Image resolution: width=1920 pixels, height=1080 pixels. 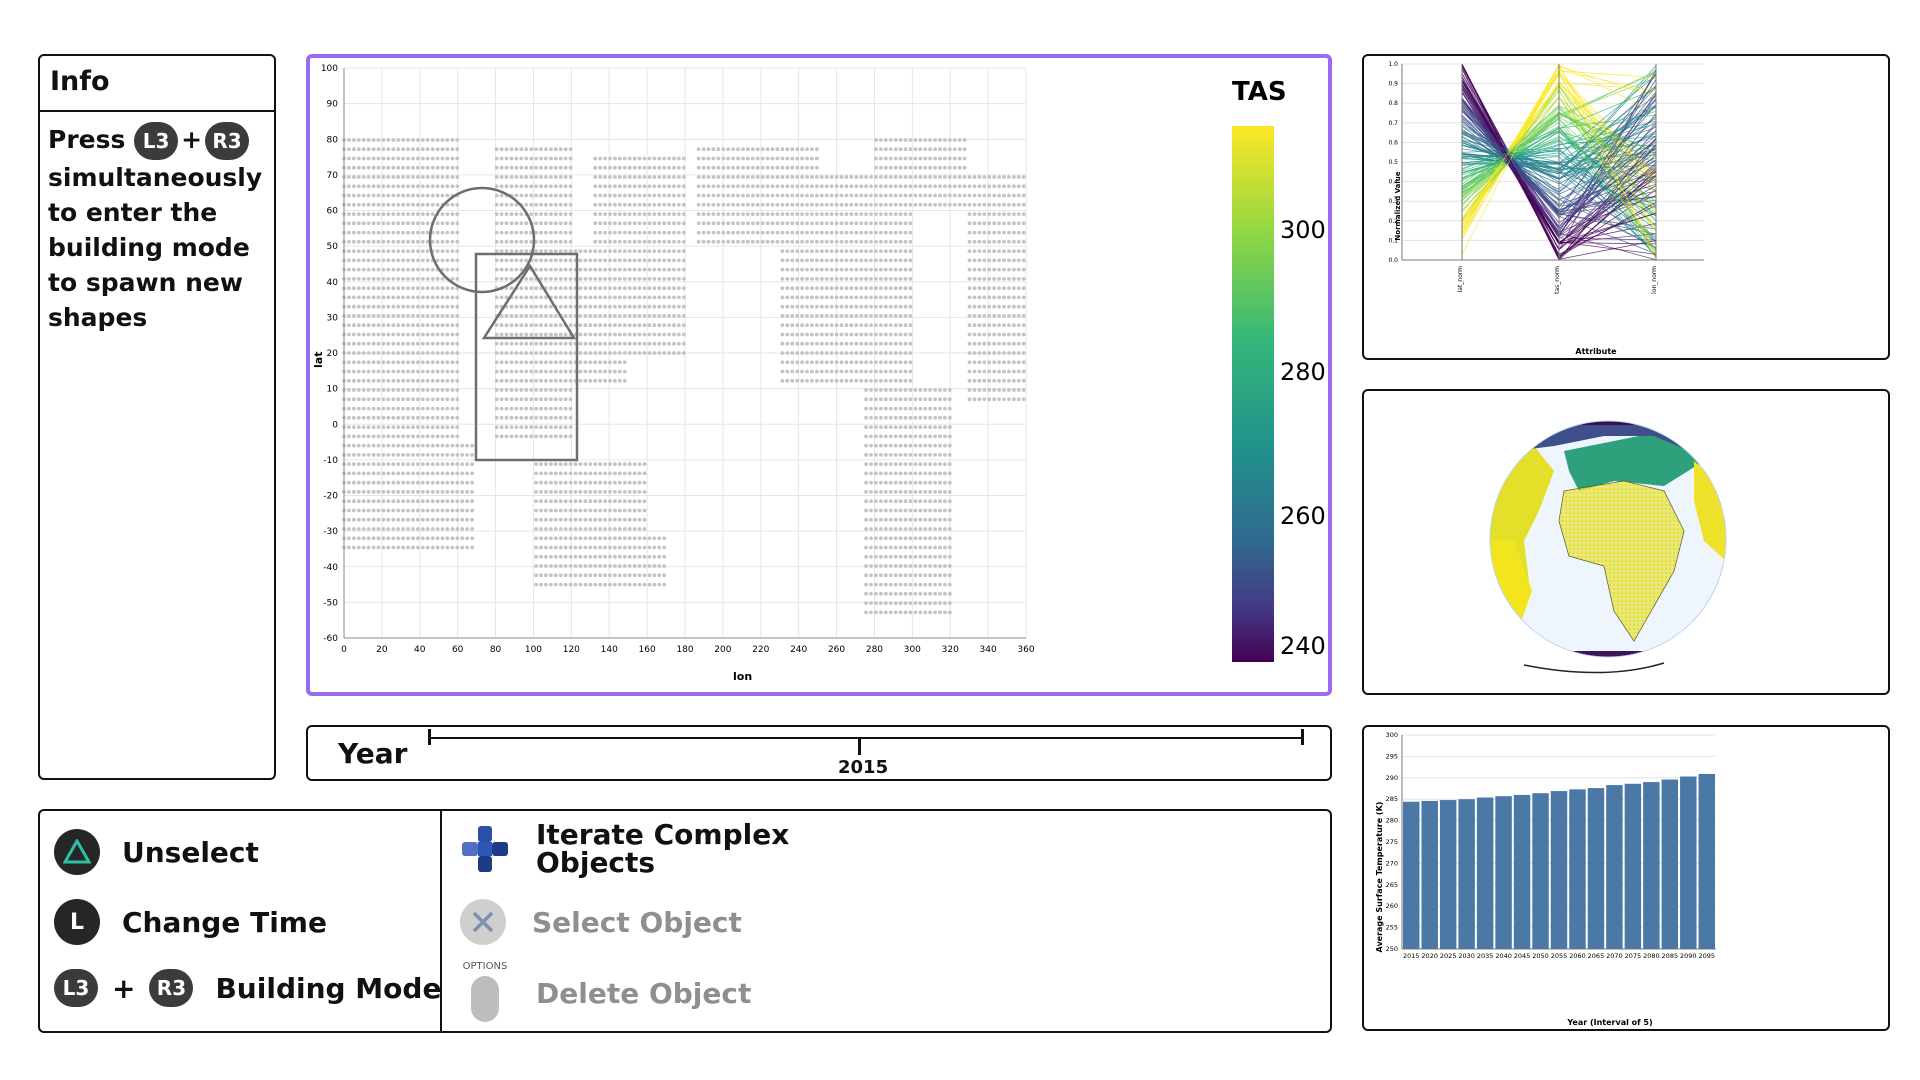 What do you see at coordinates (836, 650) in the screenshot?
I see `map-x-tick: 260` at bounding box center [836, 650].